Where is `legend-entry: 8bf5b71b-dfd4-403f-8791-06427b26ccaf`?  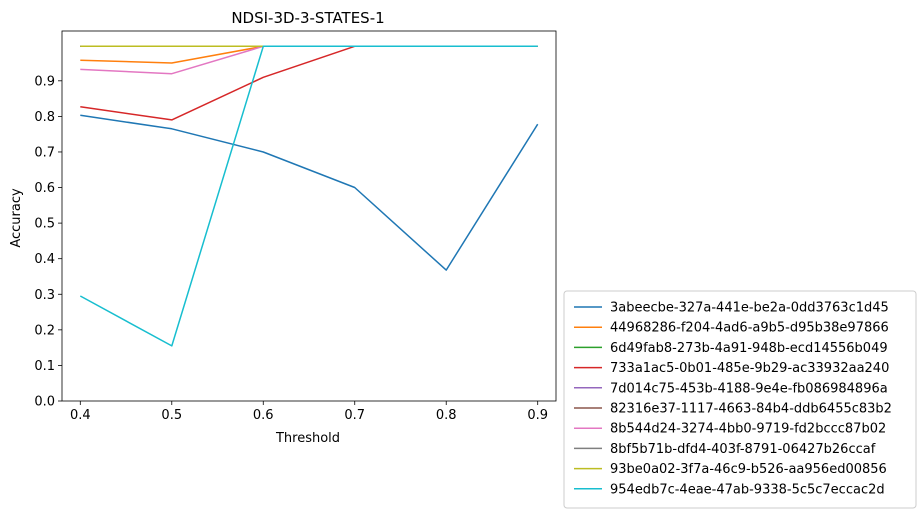 legend-entry: 8bf5b71b-dfd4-403f-8791-06427b26ccaf is located at coordinates (743, 449).